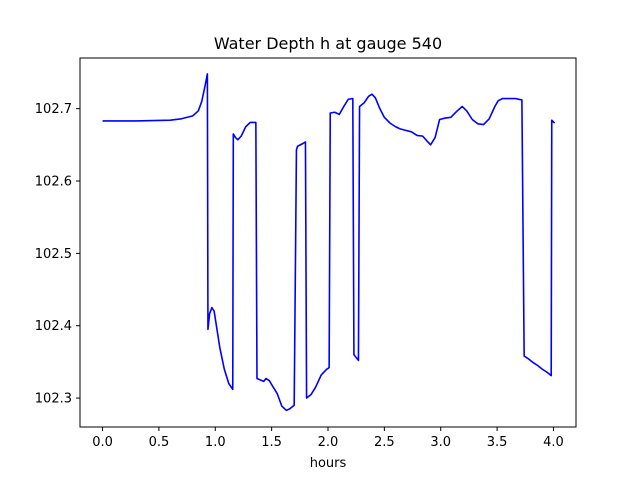 This screenshot has height=480, width=640. I want to click on x-tick-label: 2.0, so click(328, 442).